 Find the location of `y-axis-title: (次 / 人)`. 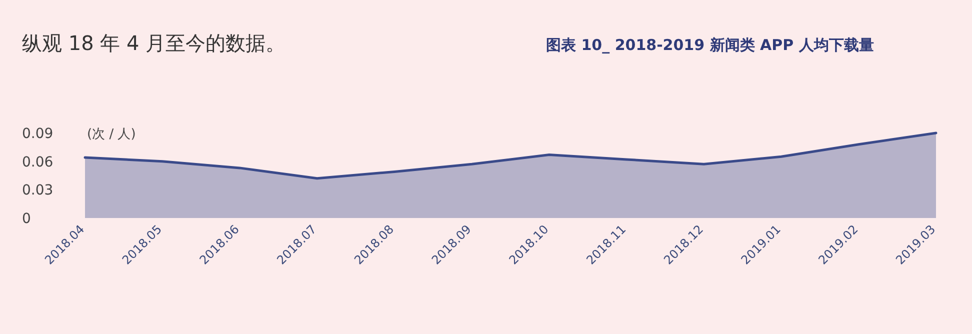

y-axis-title: (次 / 人) is located at coordinates (111, 134).